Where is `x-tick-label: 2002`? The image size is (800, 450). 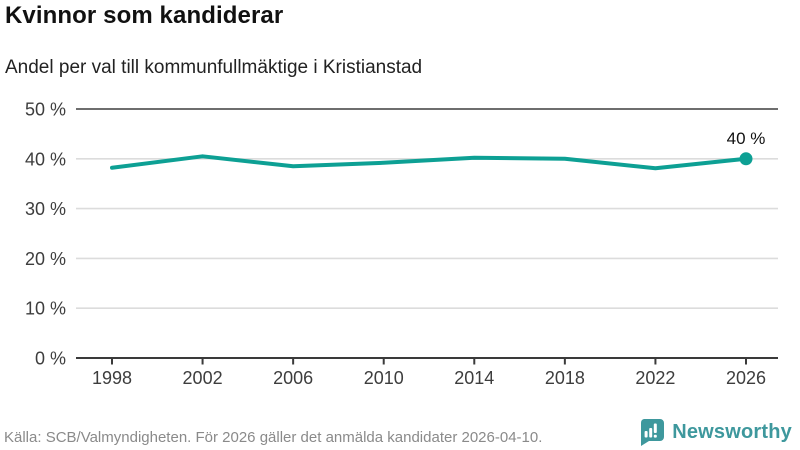
x-tick-label: 2002 is located at coordinates (203, 378).